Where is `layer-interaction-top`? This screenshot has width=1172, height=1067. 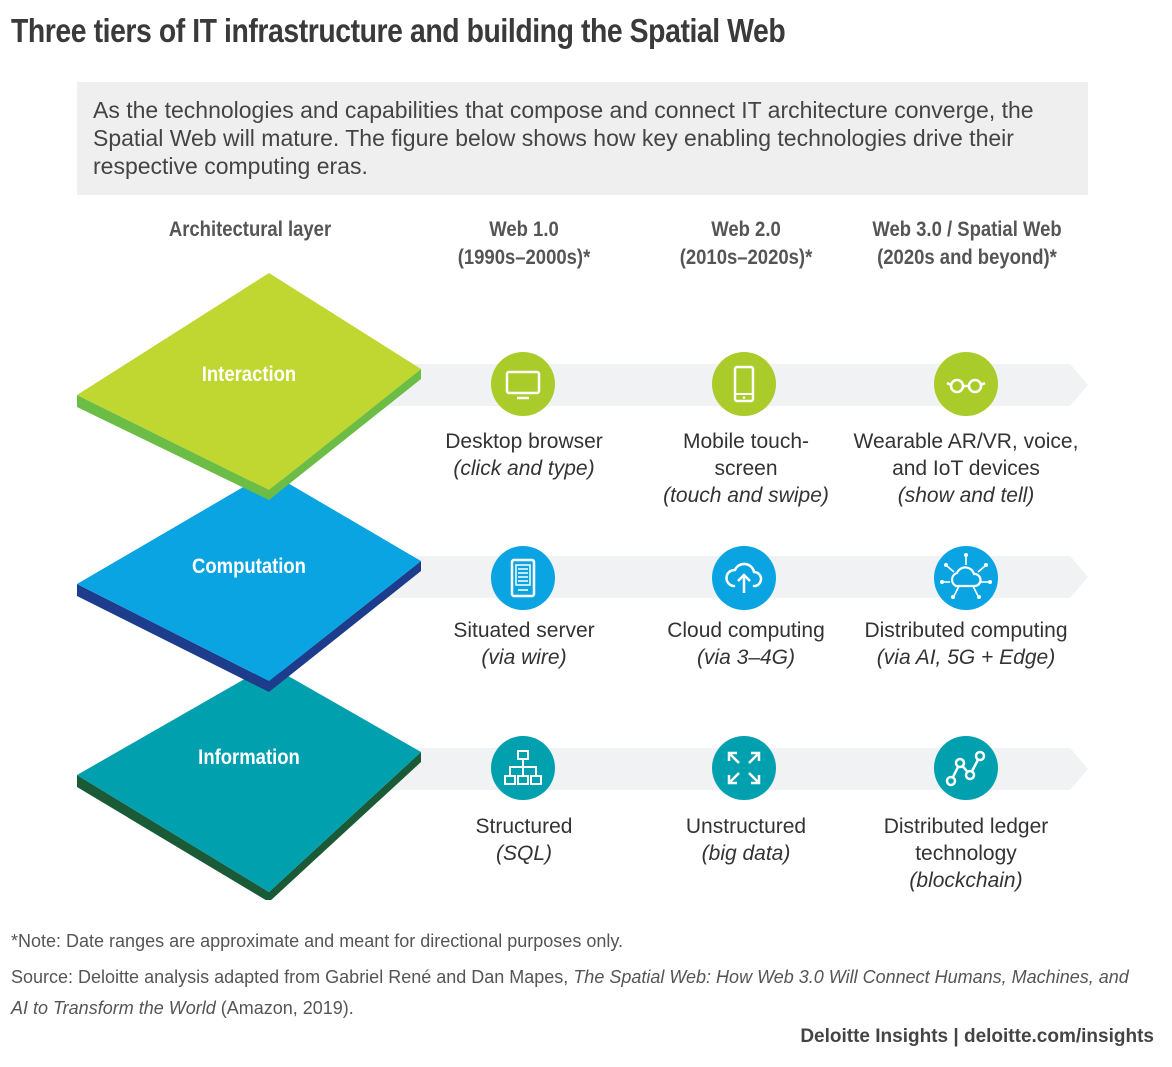
layer-interaction-top is located at coordinates (249, 381).